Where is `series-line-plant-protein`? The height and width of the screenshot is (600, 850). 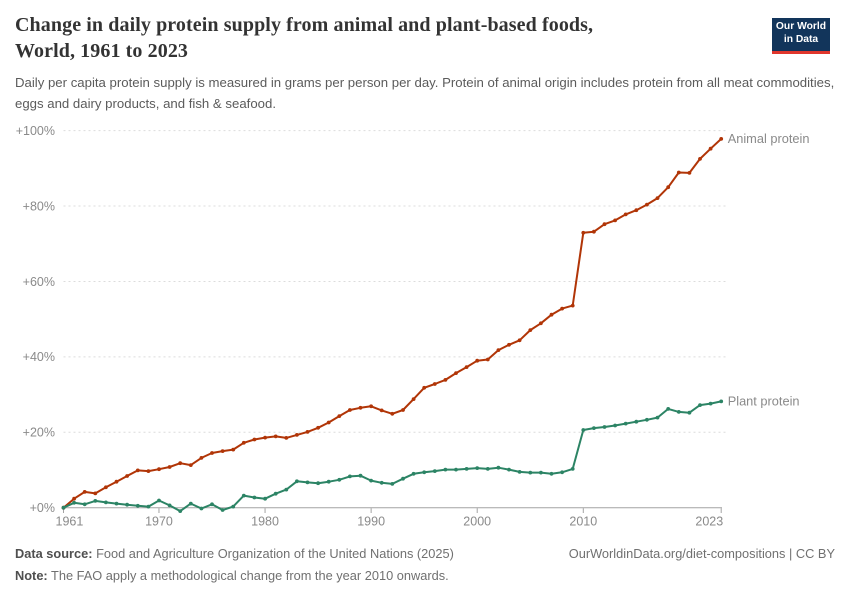 series-line-plant-protein is located at coordinates (392, 456).